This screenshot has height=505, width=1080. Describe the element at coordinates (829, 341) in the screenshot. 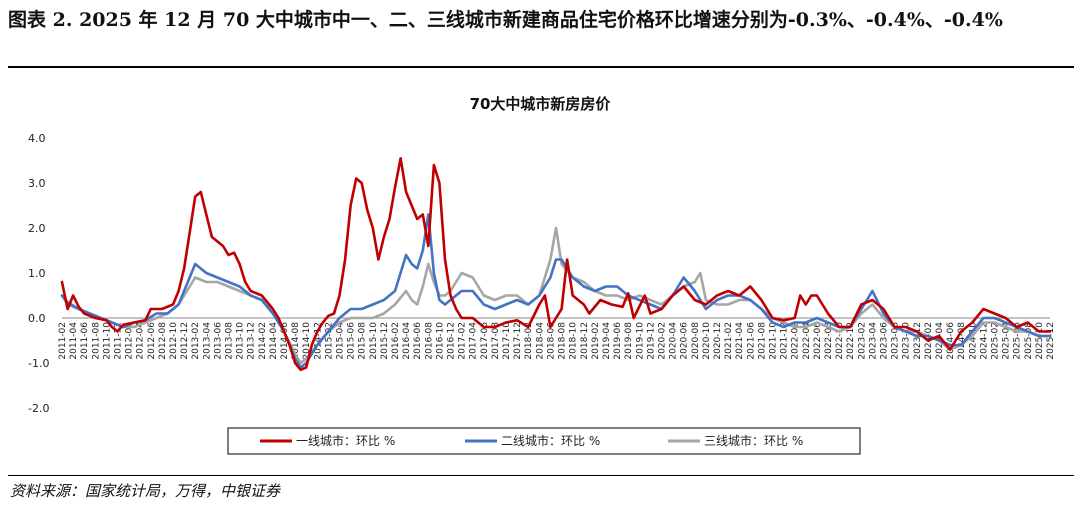

I see `x-tick-label: 2022-08` at that location.